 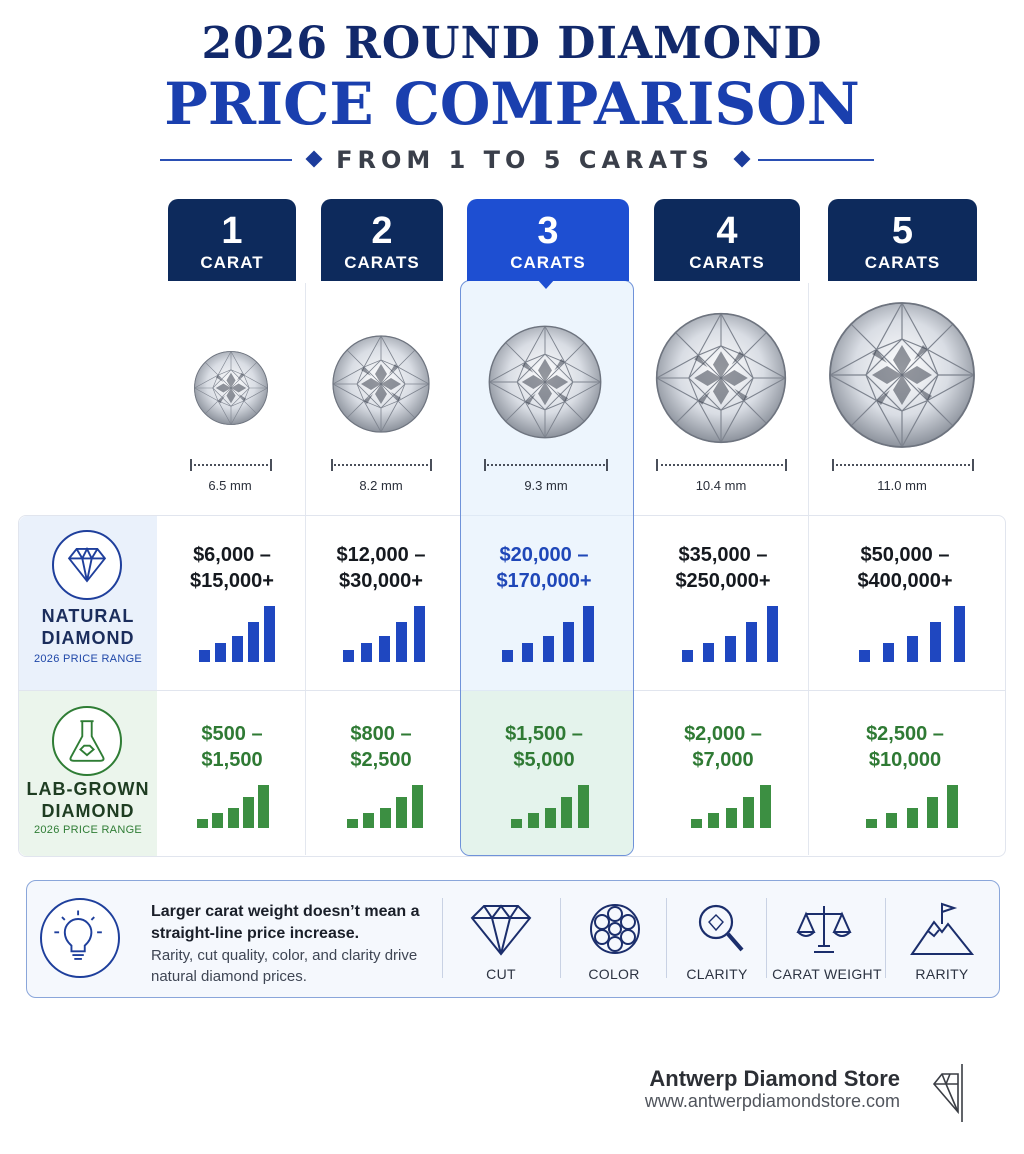 What do you see at coordinates (723, 747) in the screenshot?
I see `lab-price-4: $2,000 – $7,000` at bounding box center [723, 747].